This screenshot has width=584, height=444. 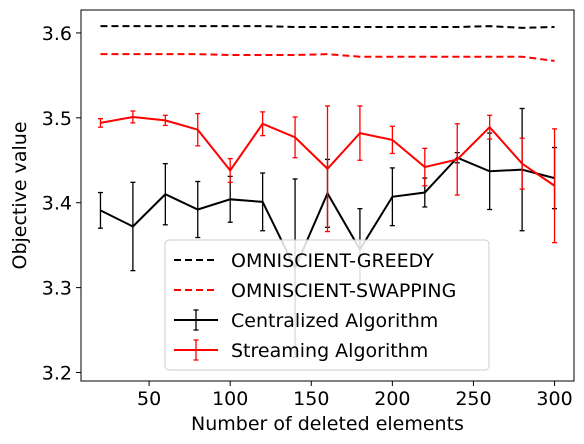 I want to click on x-tick-label: 50, so click(x=149, y=399).